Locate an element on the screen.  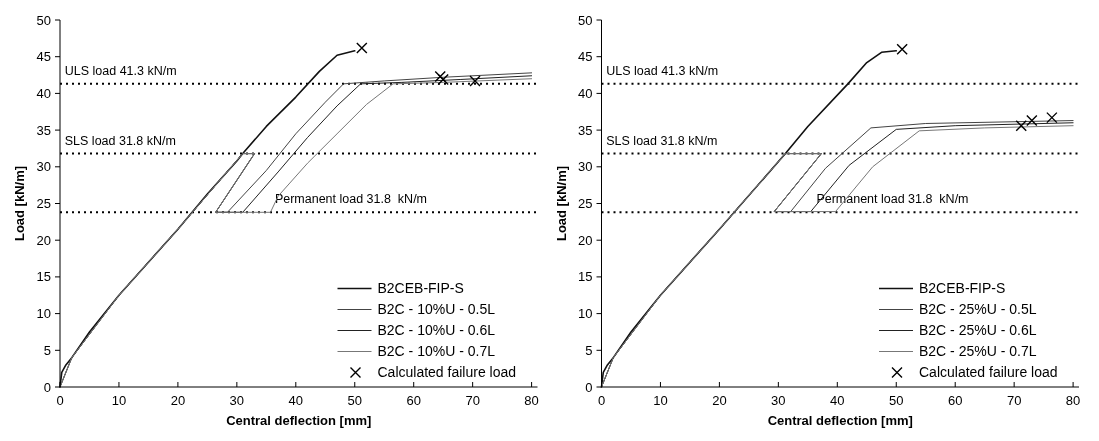
legend-label: B2C - 25%U - 0.7L is located at coordinates (978, 351).